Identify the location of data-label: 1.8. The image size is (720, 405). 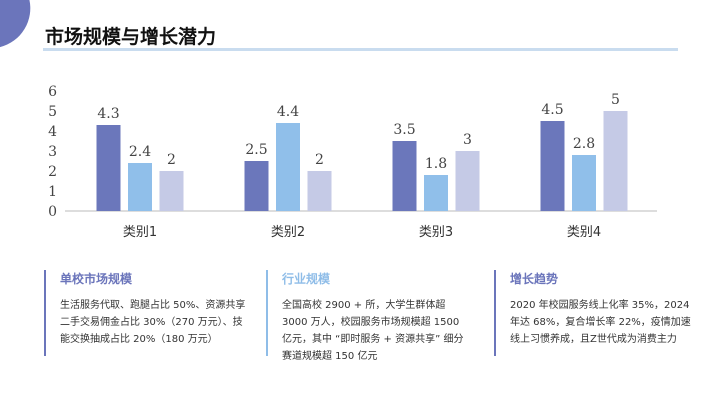
(436, 164).